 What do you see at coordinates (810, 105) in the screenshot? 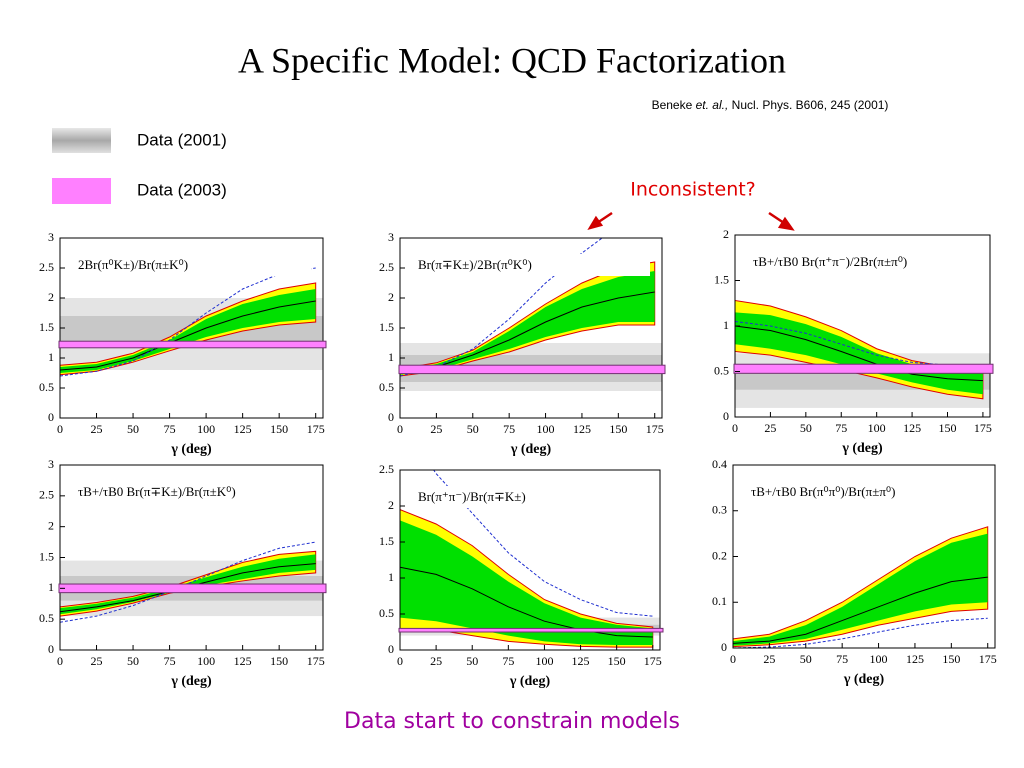
I see `citation-ref: Nucl. Phys. B606, 245 (2001)` at bounding box center [810, 105].